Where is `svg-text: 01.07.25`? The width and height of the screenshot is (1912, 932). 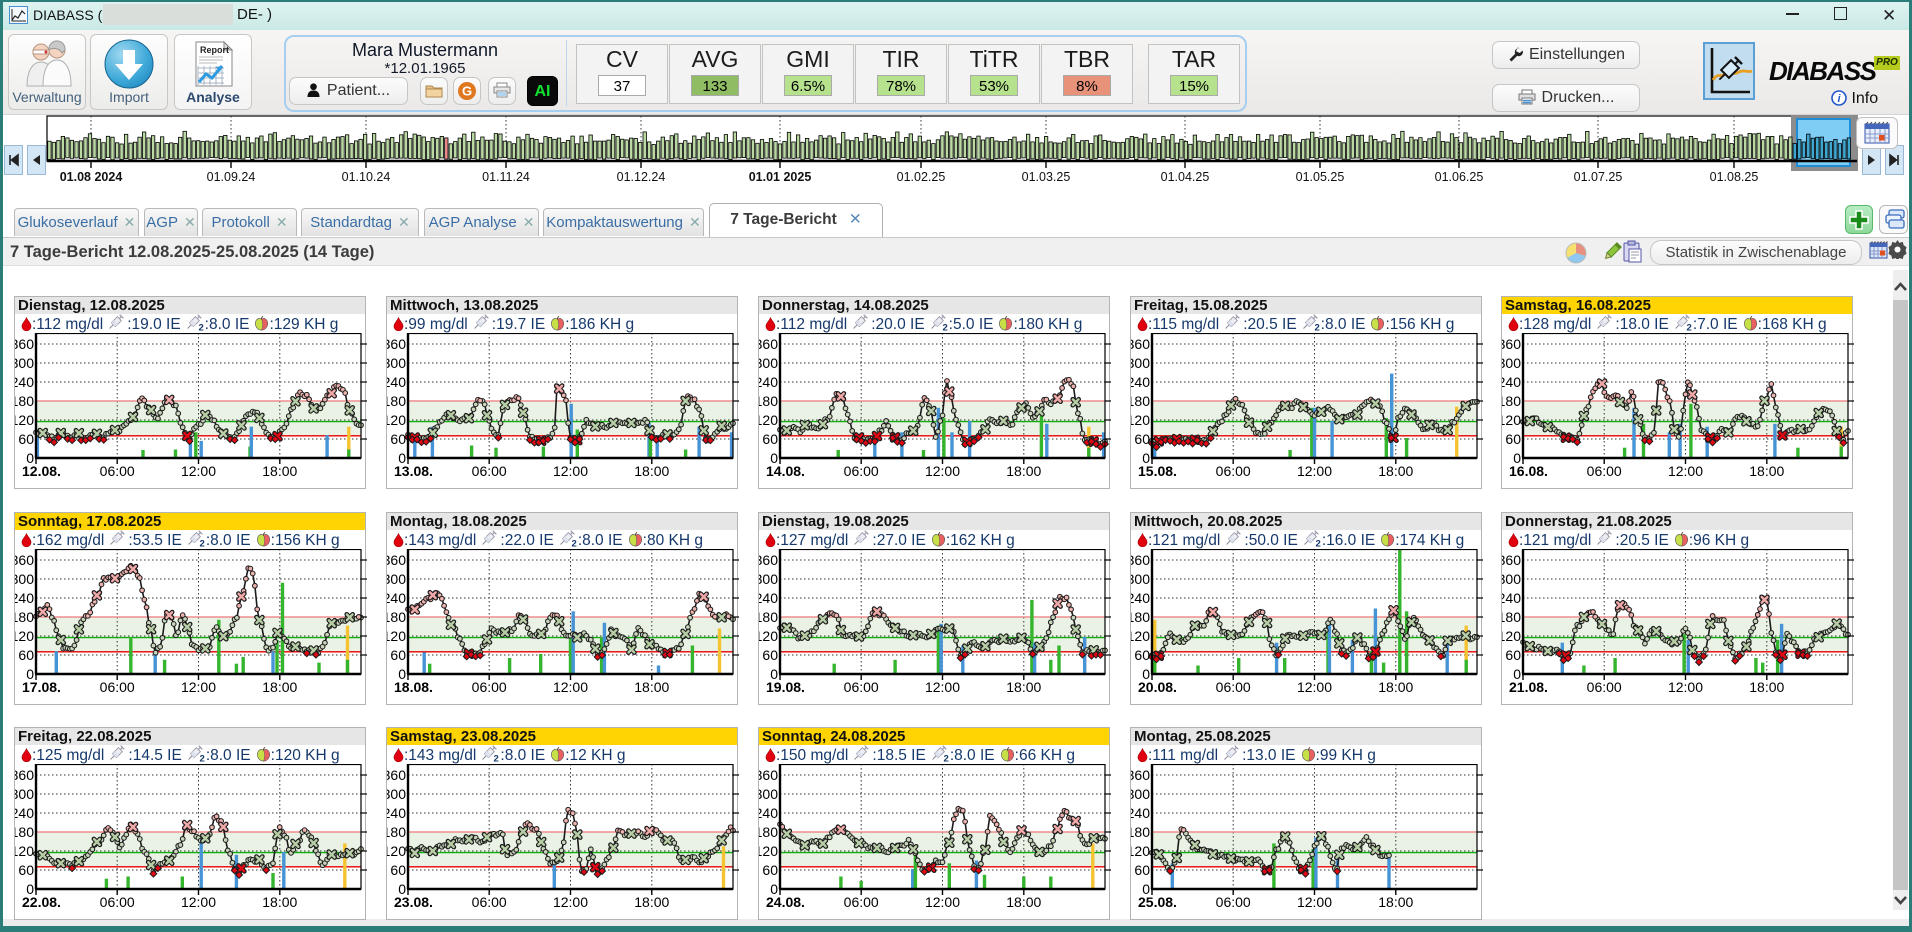
svg-text: 01.07.25 is located at coordinates (1598, 177).